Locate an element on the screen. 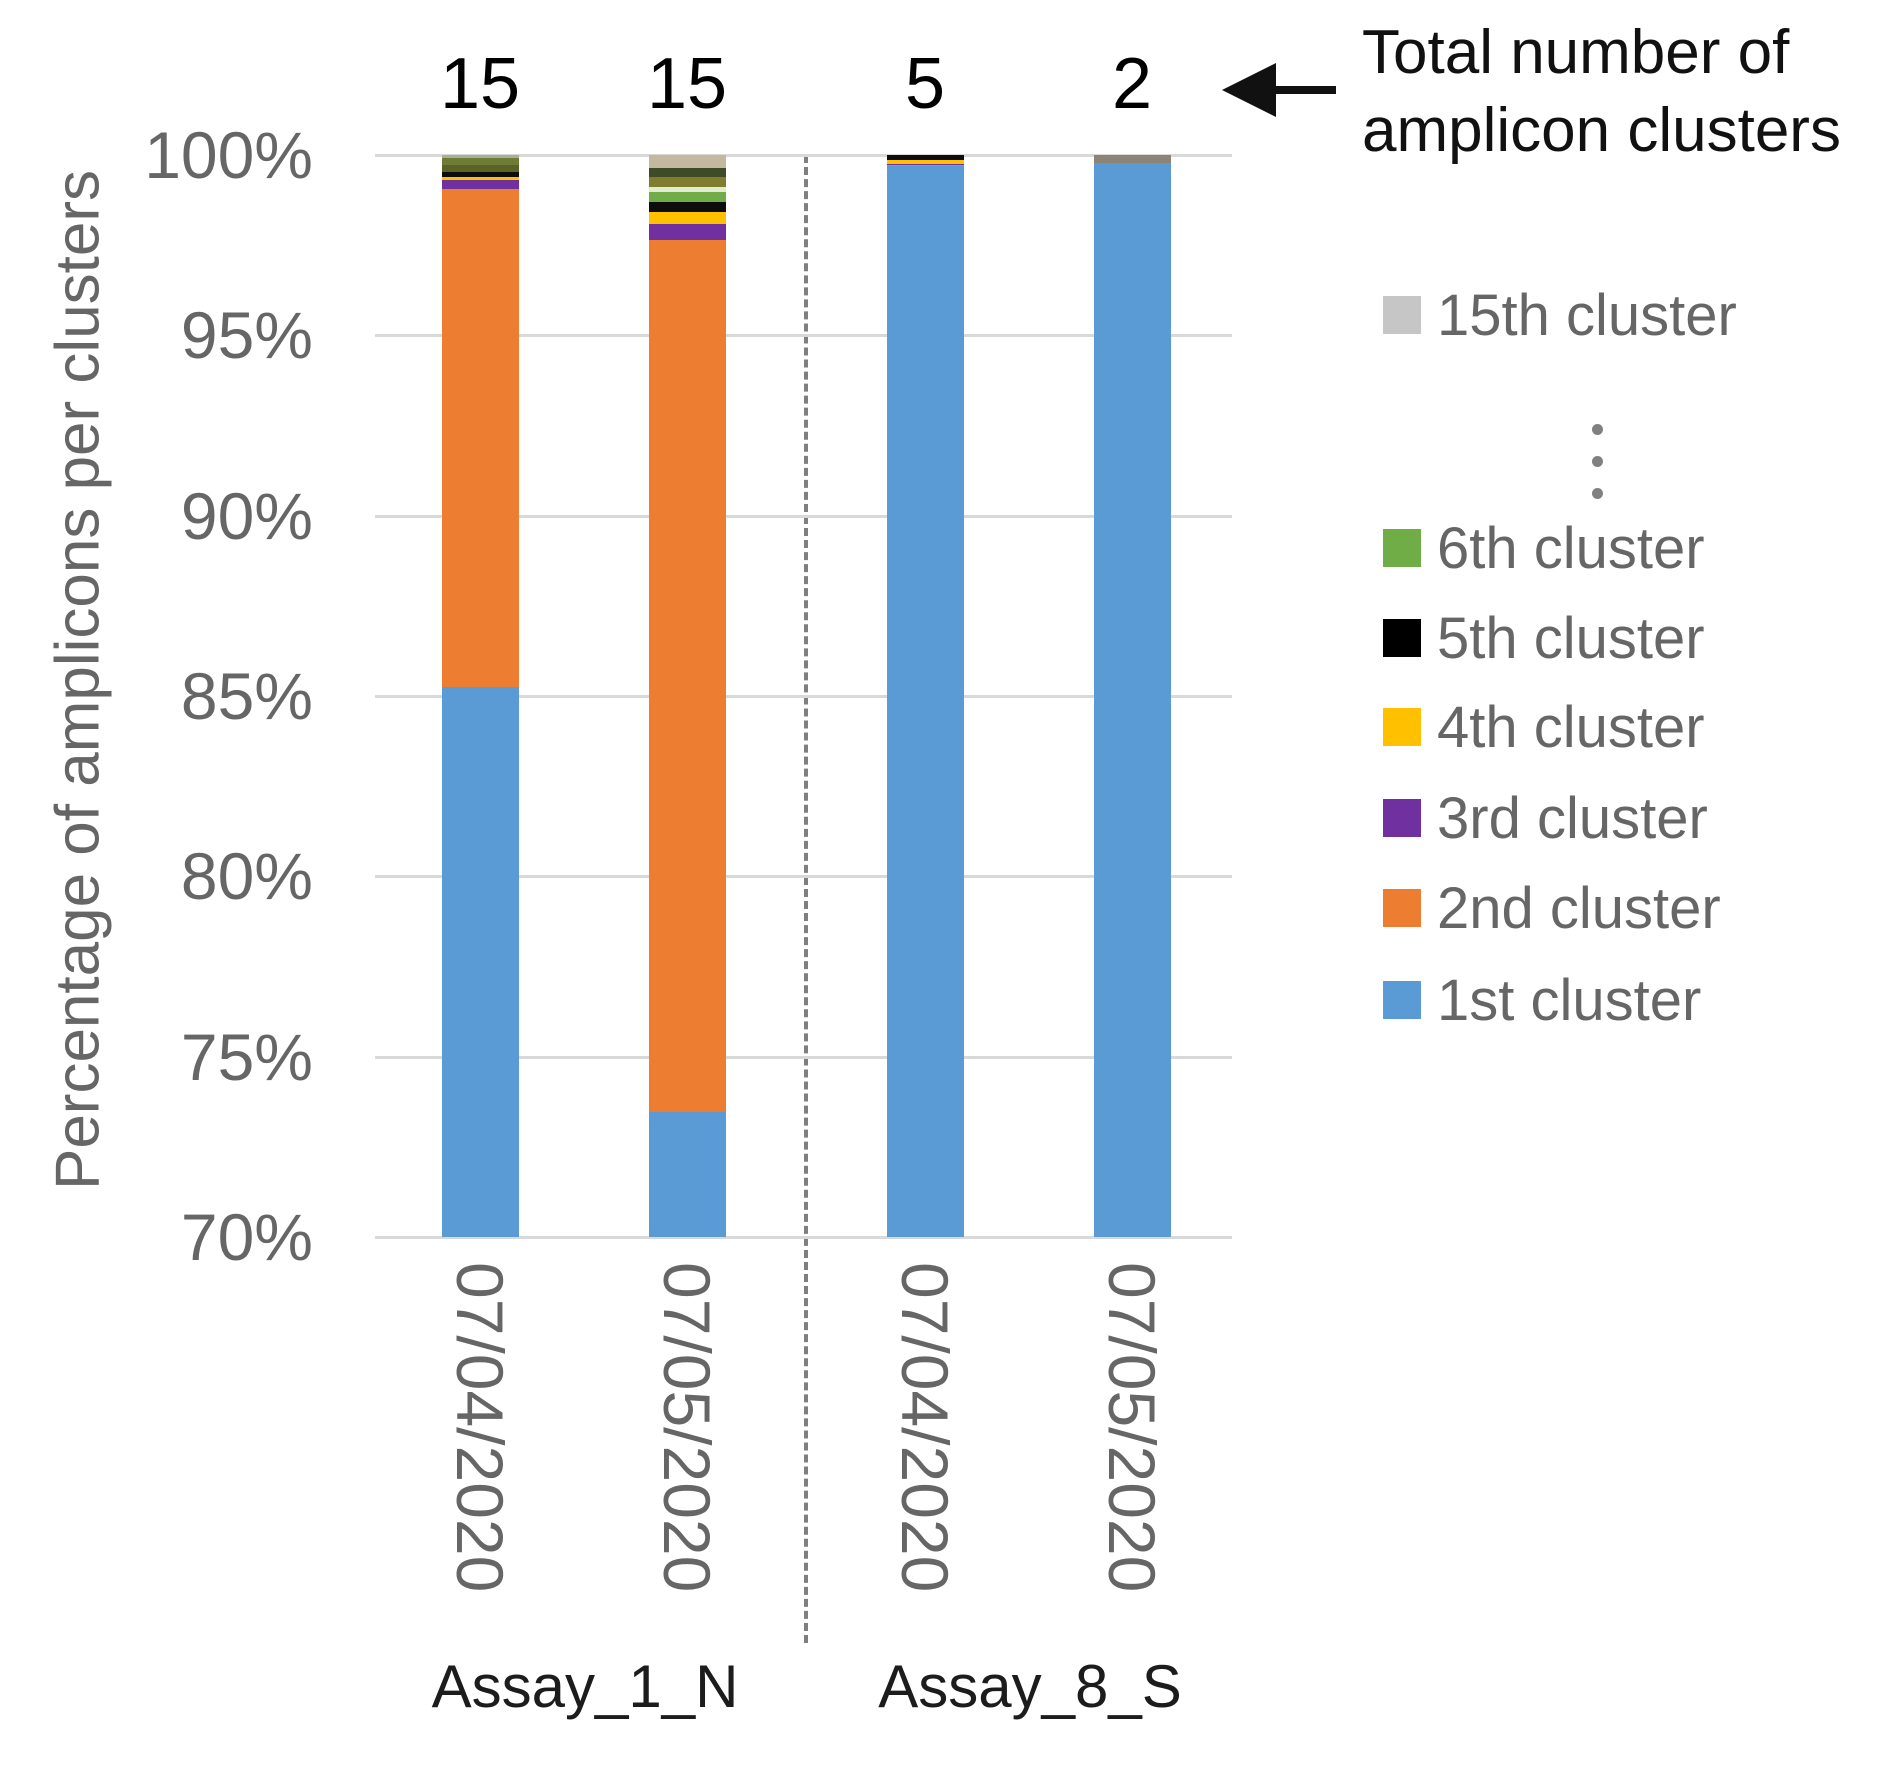 The height and width of the screenshot is (1775, 1902). legend-item: 15th cluster is located at coordinates (1560, 315).